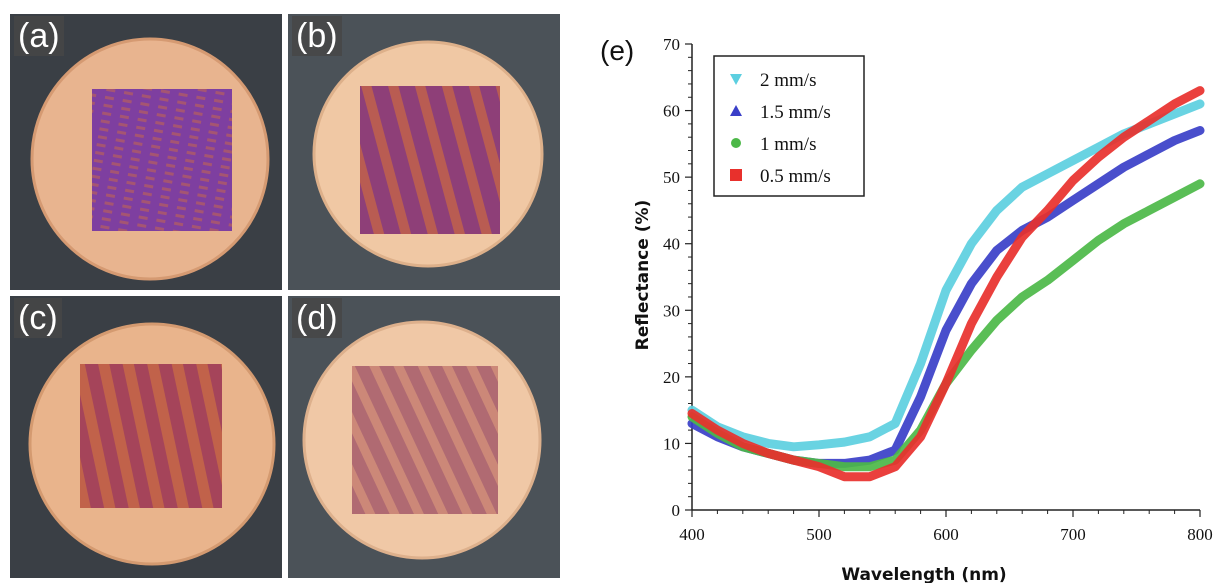 The image size is (1219, 583). What do you see at coordinates (643, 275) in the screenshot?
I see `y-axis-title: Reflectance (%)` at bounding box center [643, 275].